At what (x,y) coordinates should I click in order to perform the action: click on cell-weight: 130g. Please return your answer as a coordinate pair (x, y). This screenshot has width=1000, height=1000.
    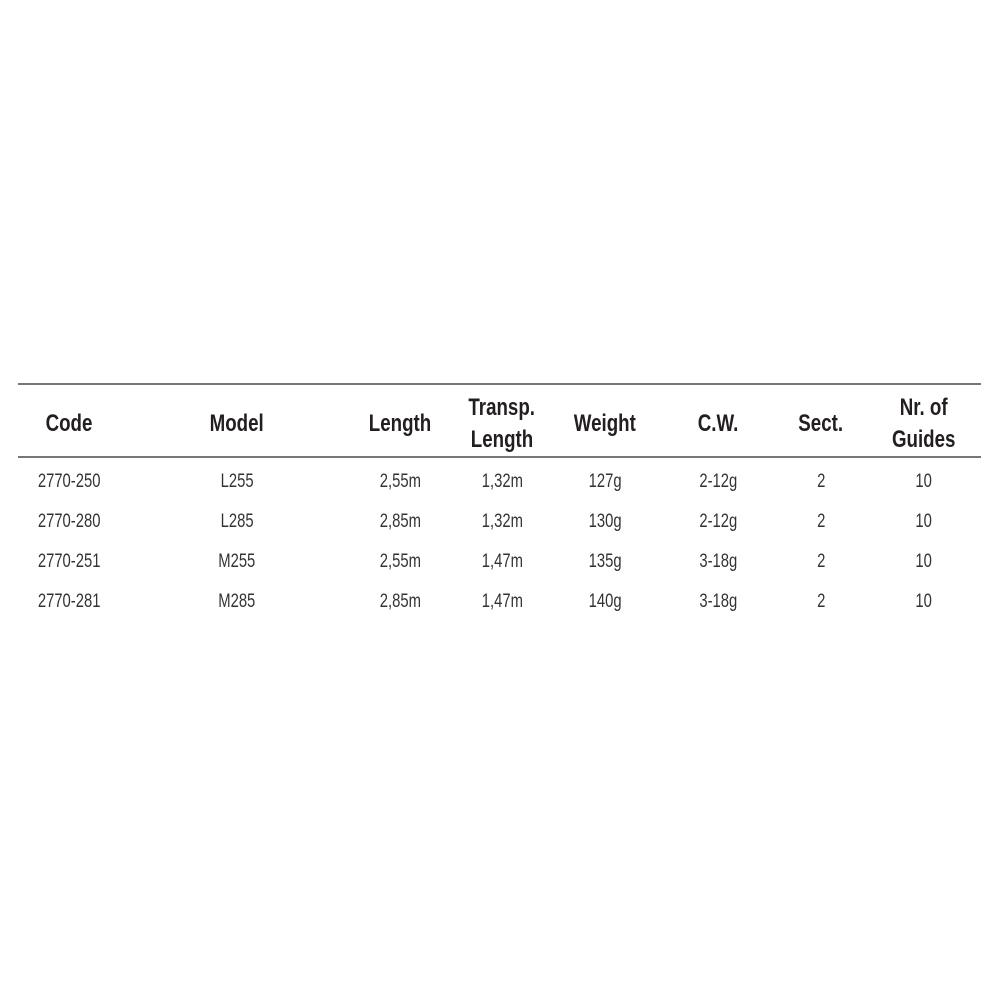
    Looking at the image, I should click on (605, 522).